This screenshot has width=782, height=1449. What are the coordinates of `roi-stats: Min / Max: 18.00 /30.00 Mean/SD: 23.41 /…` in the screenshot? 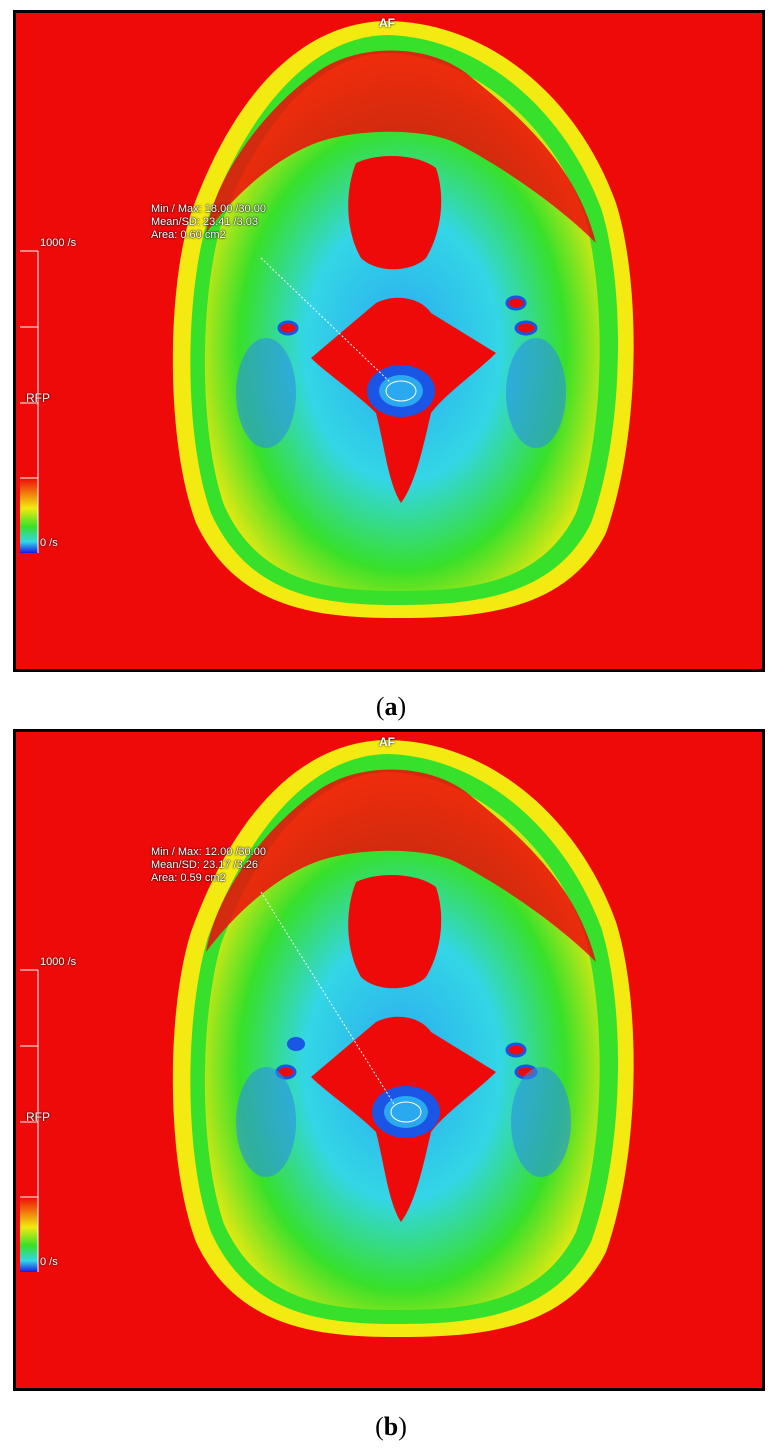 It's located at (208, 222).